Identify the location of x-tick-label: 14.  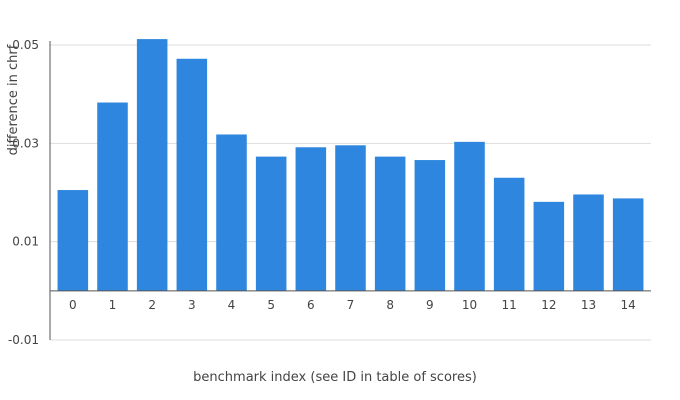
(628, 305).